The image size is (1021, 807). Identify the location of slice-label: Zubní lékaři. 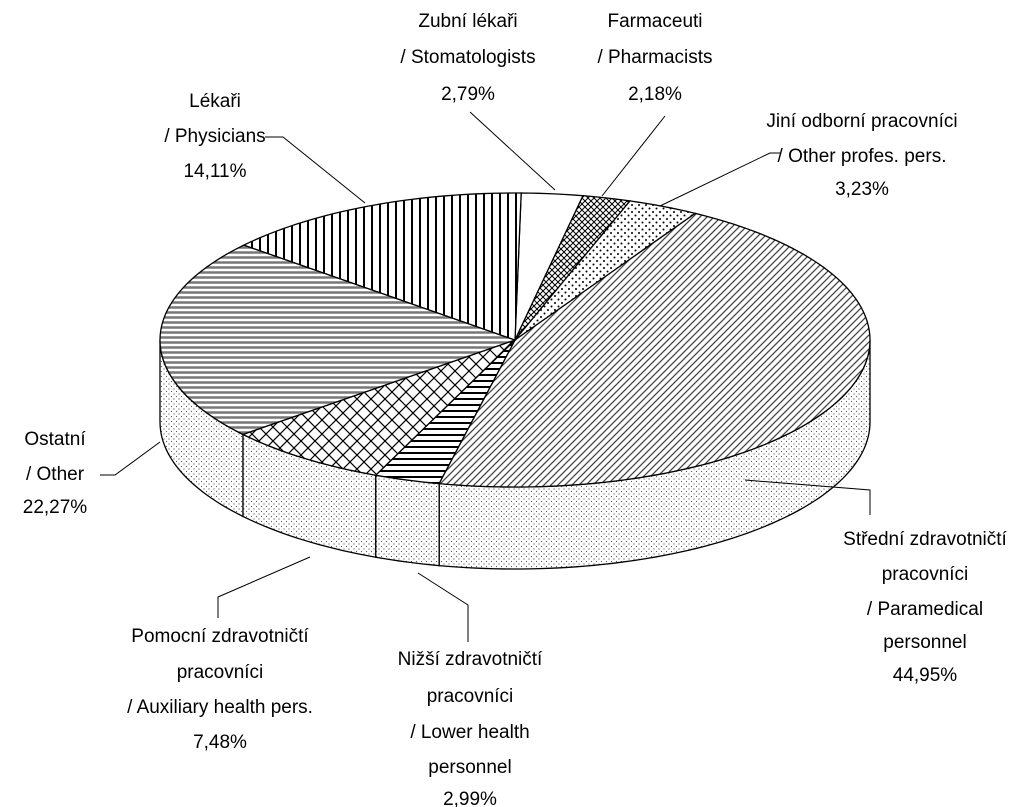
(467, 21).